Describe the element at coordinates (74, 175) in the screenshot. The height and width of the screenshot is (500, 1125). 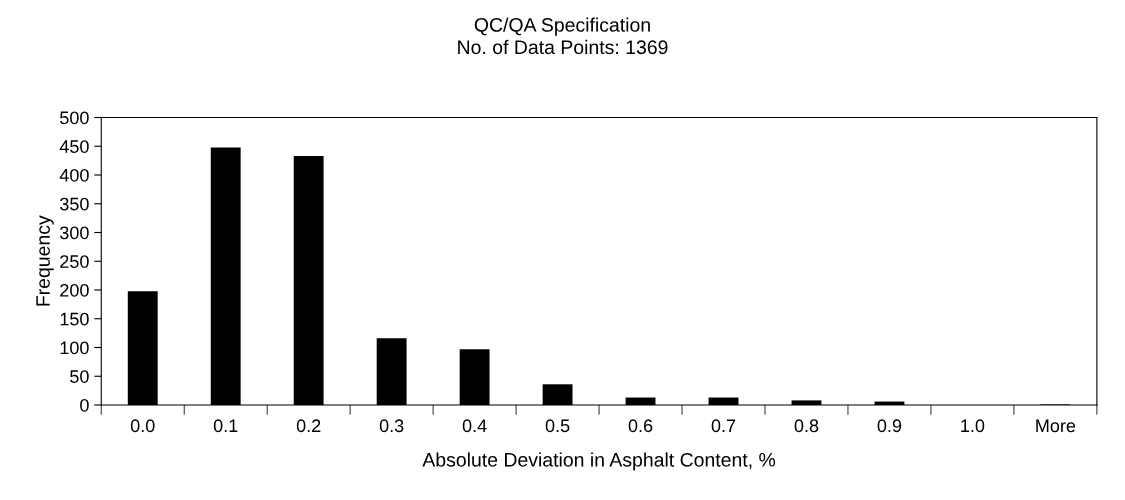
I see `y-tick-label: 400` at that location.